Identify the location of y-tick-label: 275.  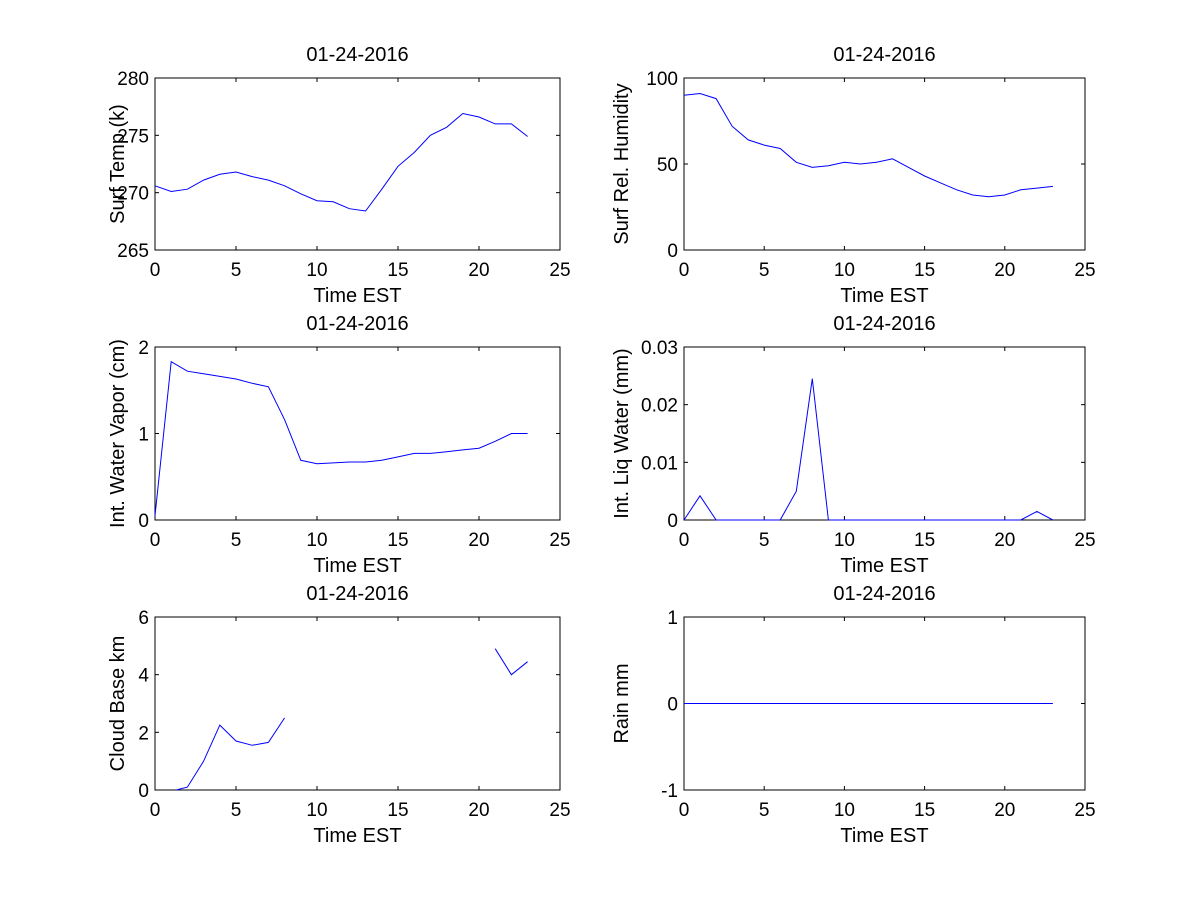
(133, 136).